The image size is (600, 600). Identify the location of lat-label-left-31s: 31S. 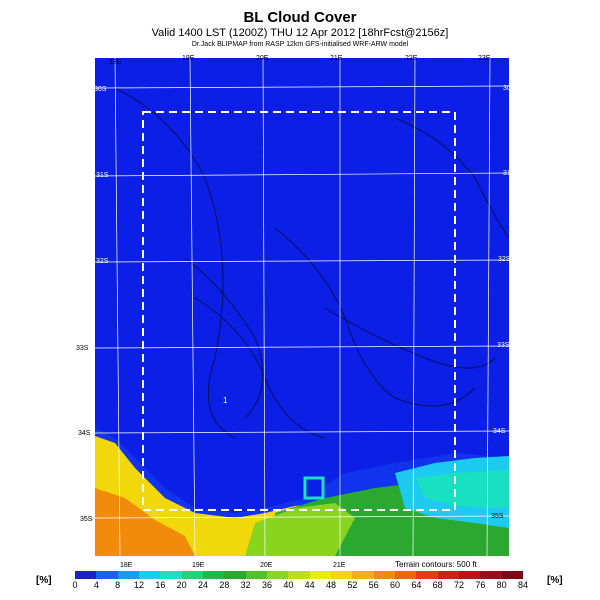
(102, 175).